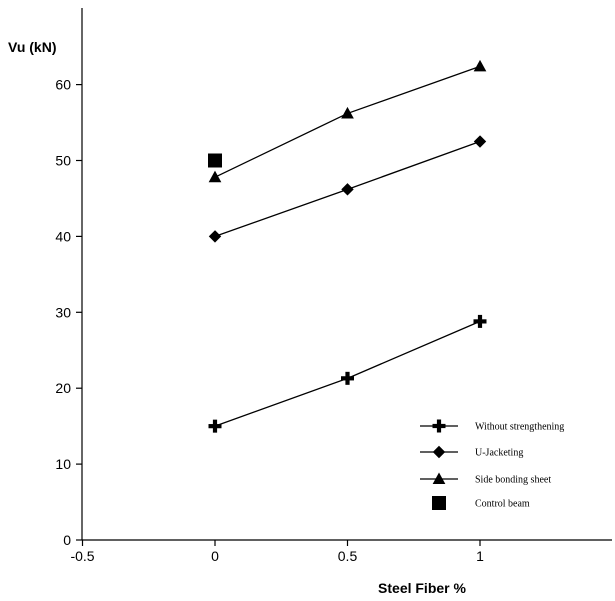 The height and width of the screenshot is (601, 615). Describe the element at coordinates (502, 504) in the screenshot. I see `legend-label: Control beam` at that location.